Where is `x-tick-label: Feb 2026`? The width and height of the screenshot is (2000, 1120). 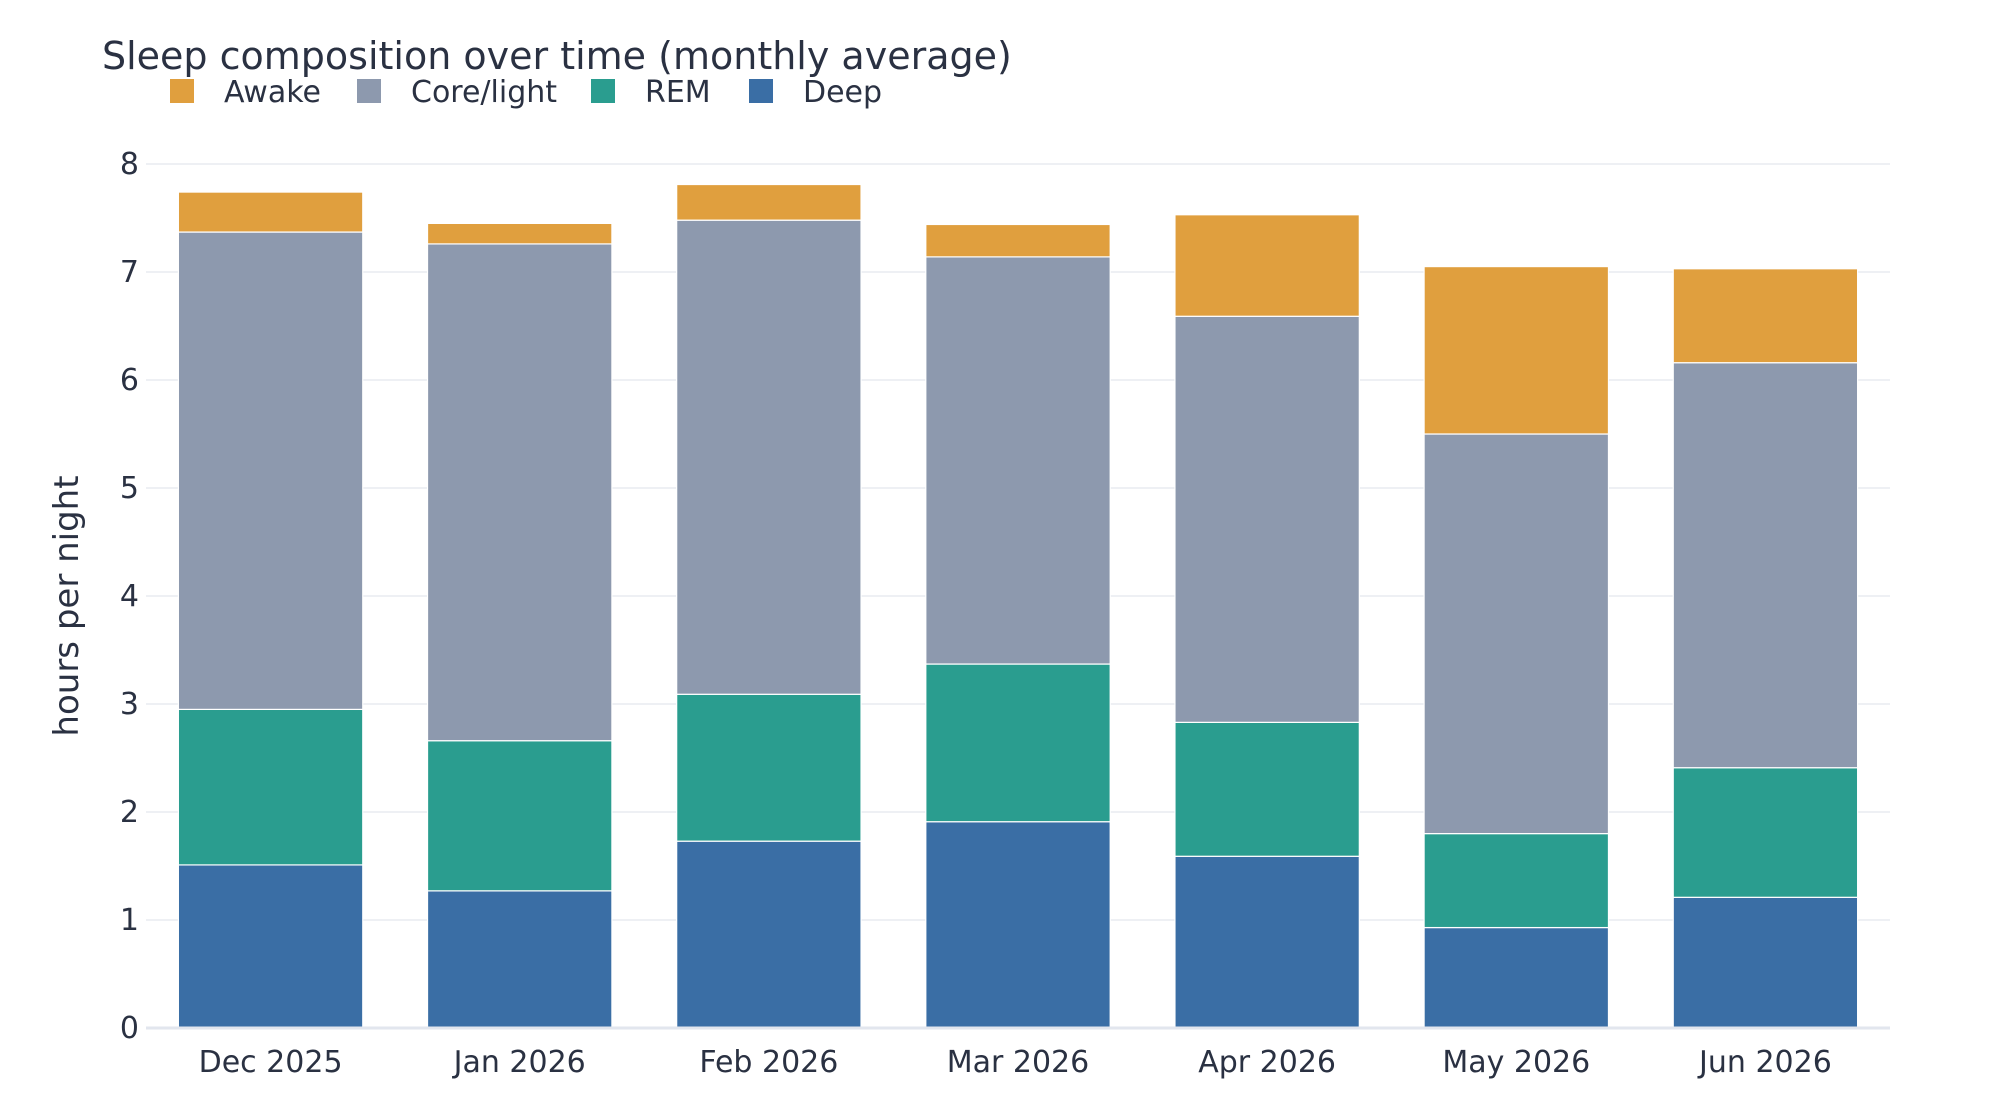
x-tick-label: Feb 2026 is located at coordinates (768, 1062).